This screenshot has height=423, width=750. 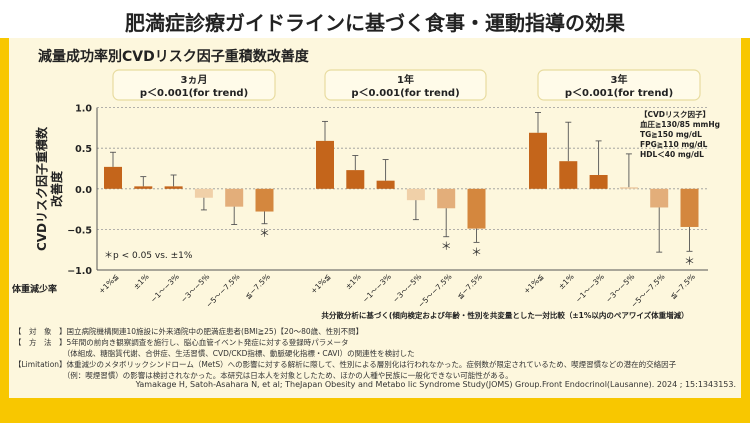 I want to click on title-bar, so click(x=375, y=19).